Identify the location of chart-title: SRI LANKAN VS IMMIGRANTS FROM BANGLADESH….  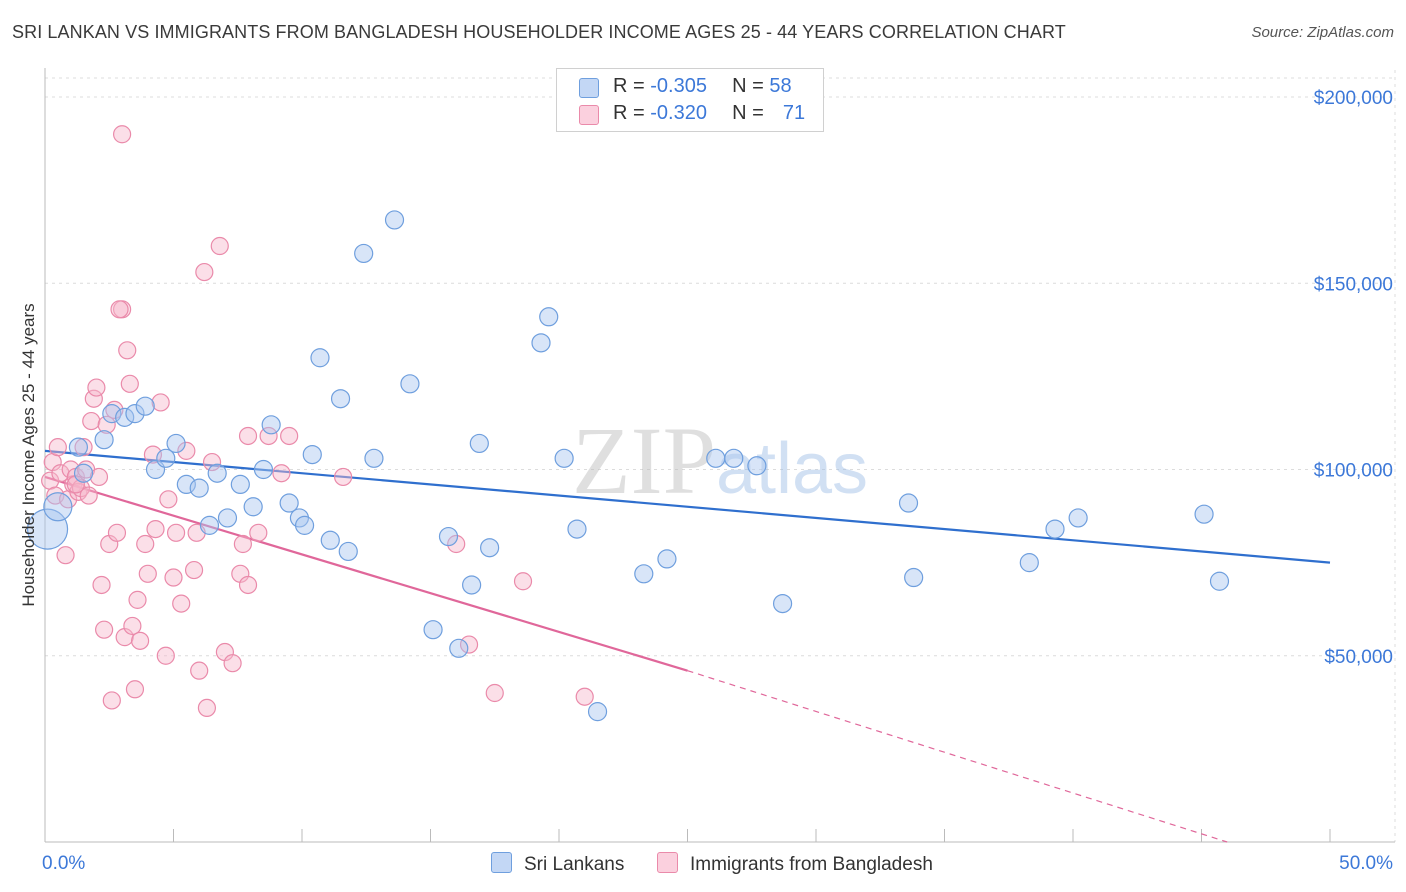
(539, 32).